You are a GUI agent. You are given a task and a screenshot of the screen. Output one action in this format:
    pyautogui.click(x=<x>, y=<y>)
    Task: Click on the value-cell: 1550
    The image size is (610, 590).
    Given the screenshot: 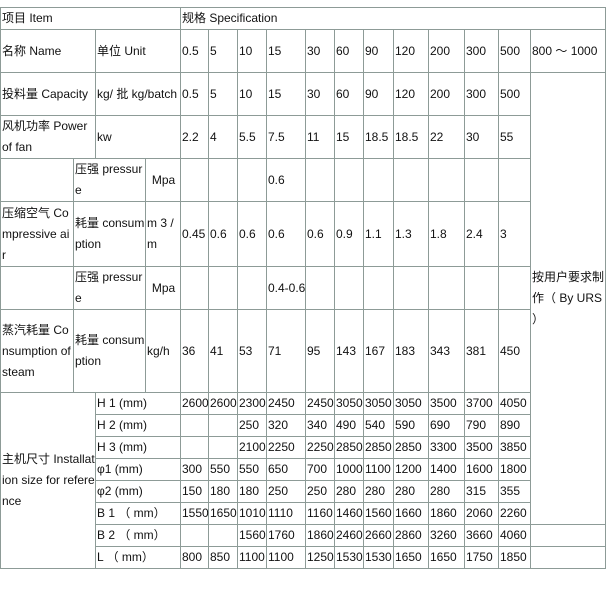 What is the action you would take?
    pyautogui.click(x=194, y=513)
    